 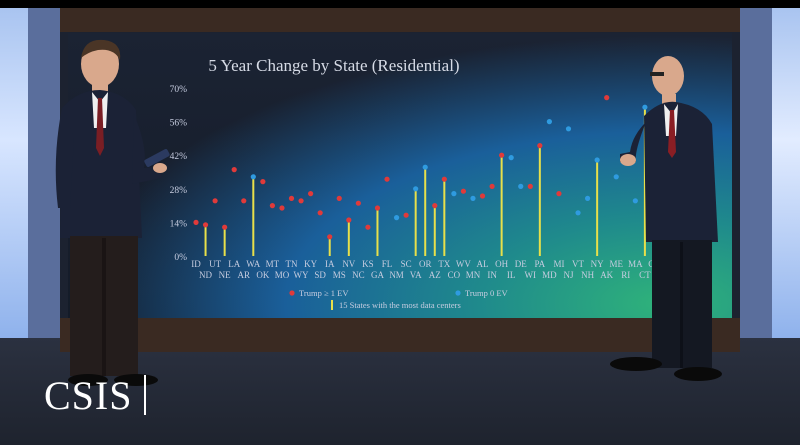 What do you see at coordinates (282, 275) in the screenshot?
I see `state-label: MO` at bounding box center [282, 275].